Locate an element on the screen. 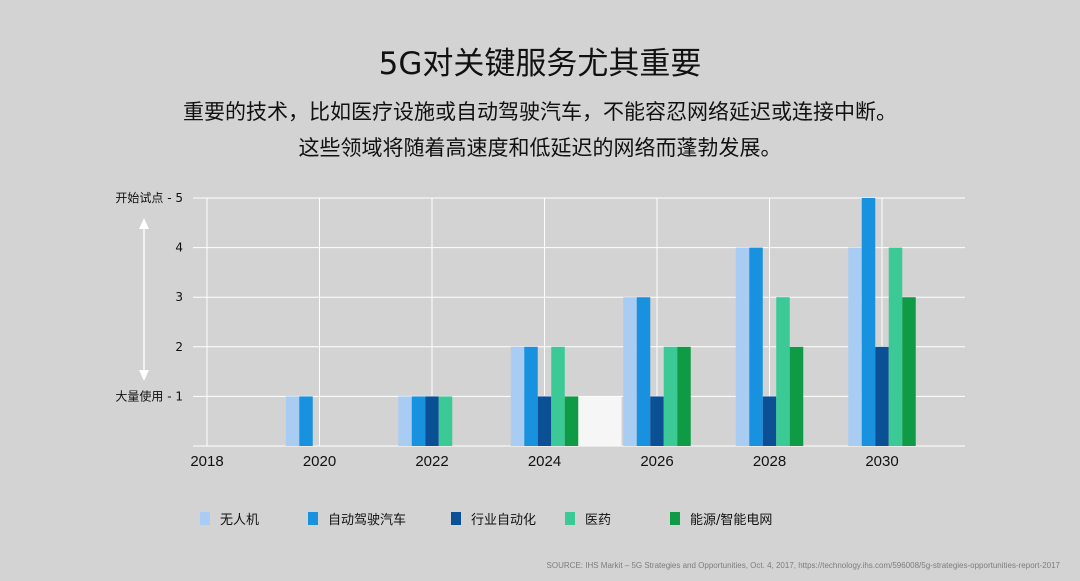  chart-legend: 无人机 自动驾驶汽车 行业自动化 医药 能源/智能电网 is located at coordinates (495, 518).